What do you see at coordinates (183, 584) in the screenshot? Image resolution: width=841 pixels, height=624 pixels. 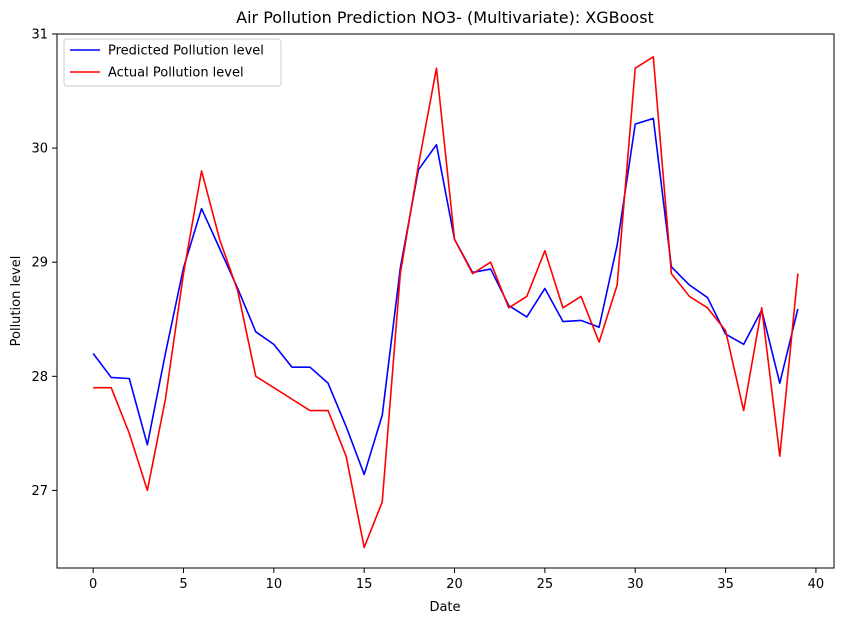 I see `x-tick-label: 5` at bounding box center [183, 584].